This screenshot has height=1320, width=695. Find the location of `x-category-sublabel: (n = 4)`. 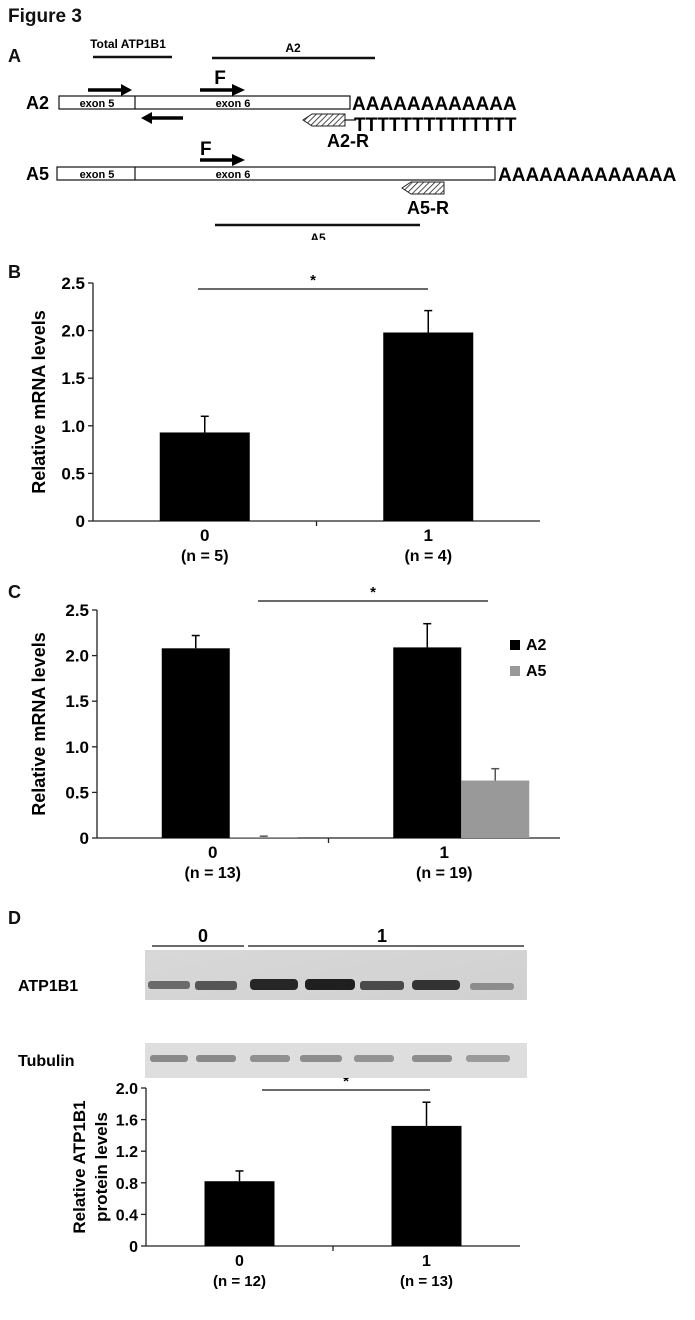

x-category-sublabel: (n = 4) is located at coordinates (428, 556).